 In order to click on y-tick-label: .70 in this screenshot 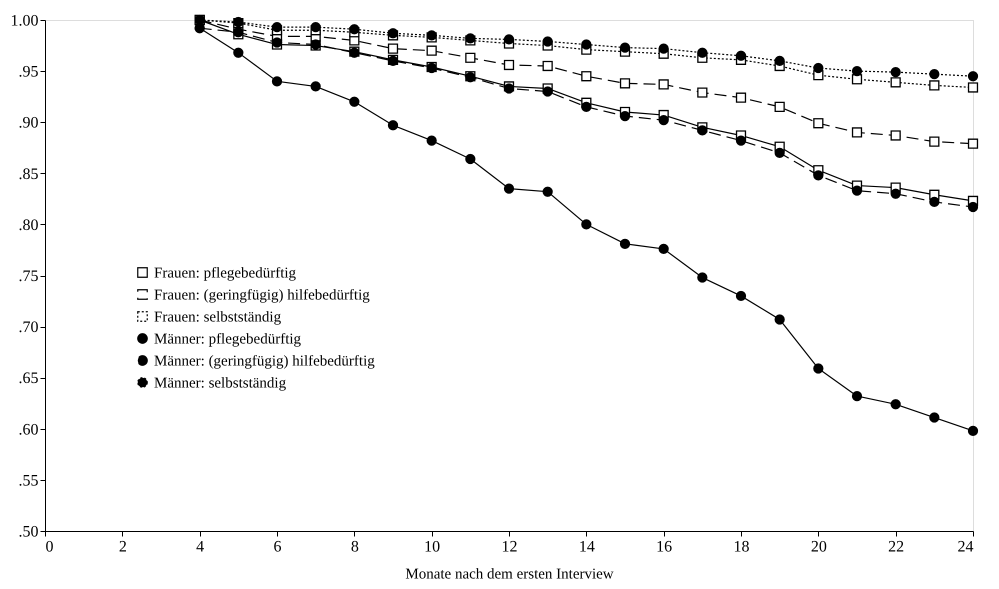, I will do `click(28, 327)`.